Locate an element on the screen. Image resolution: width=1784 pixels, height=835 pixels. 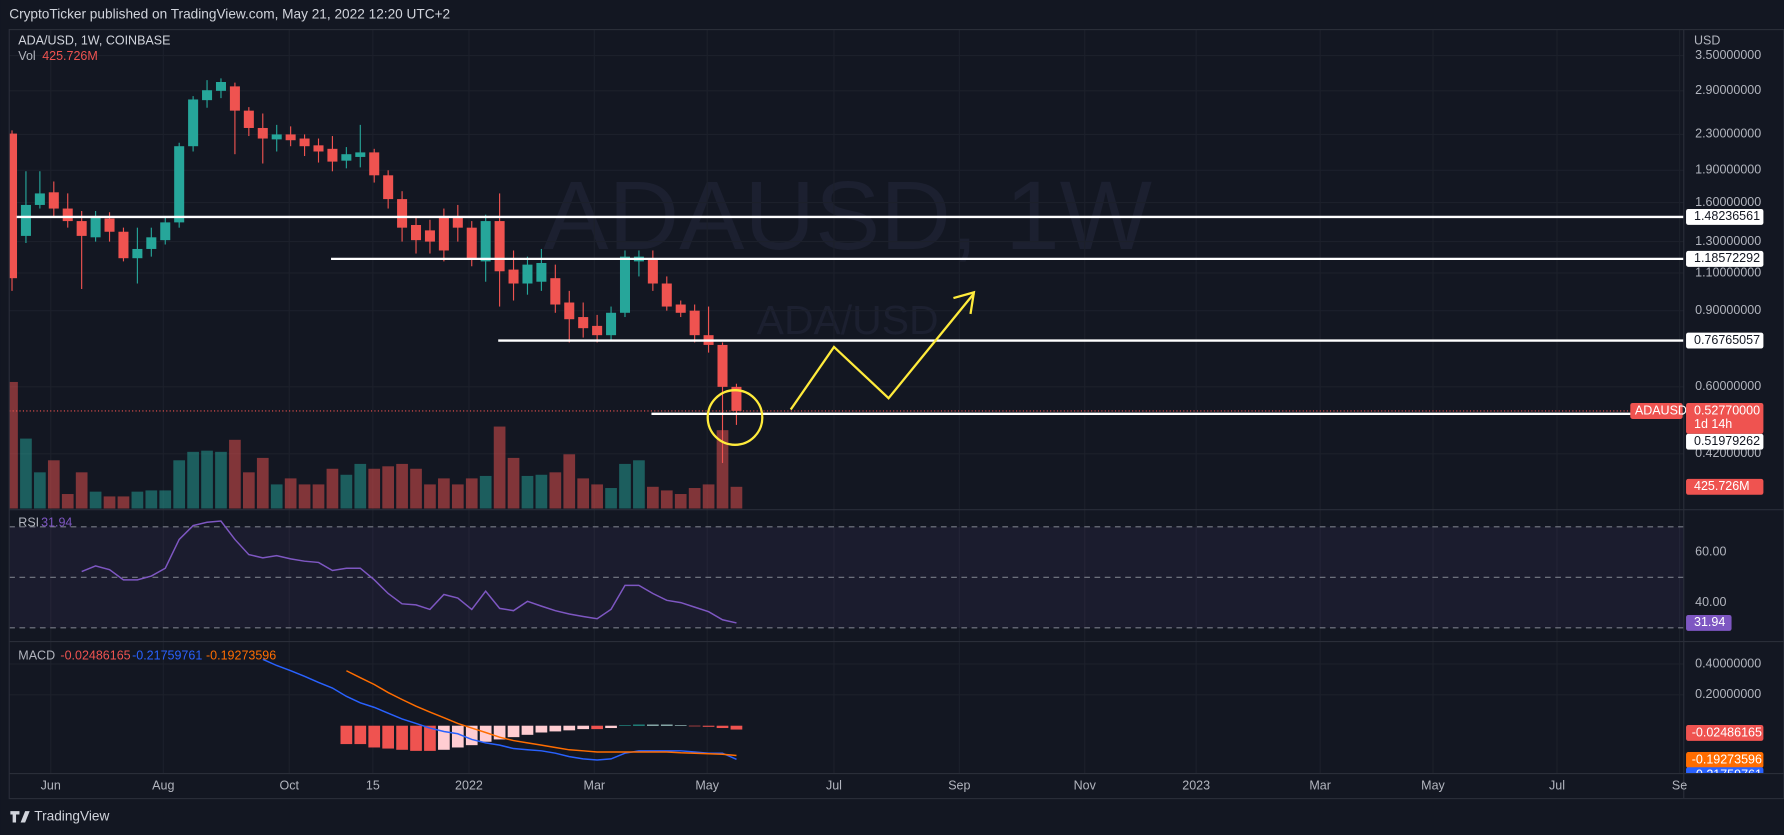
currency-label: USD is located at coordinates (1707, 40).